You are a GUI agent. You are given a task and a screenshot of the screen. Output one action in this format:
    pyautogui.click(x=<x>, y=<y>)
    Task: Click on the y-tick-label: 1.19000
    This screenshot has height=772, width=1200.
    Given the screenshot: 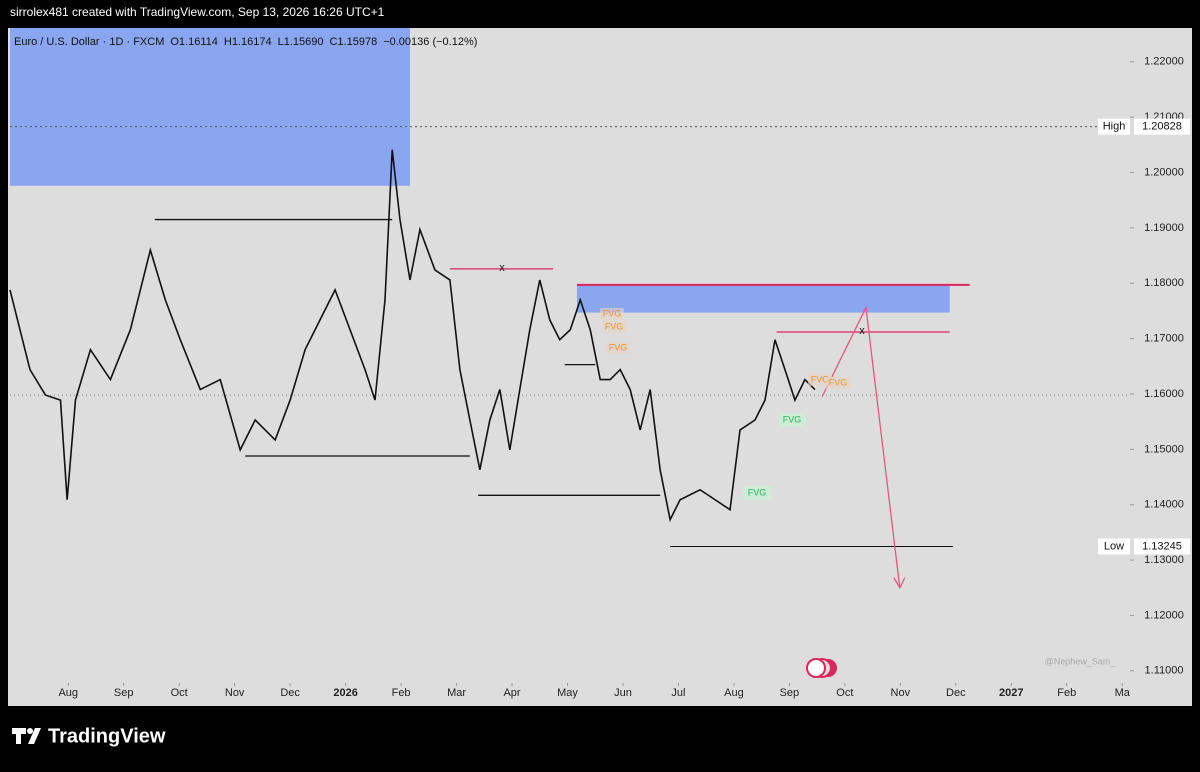 What is the action you would take?
    pyautogui.click(x=1164, y=228)
    